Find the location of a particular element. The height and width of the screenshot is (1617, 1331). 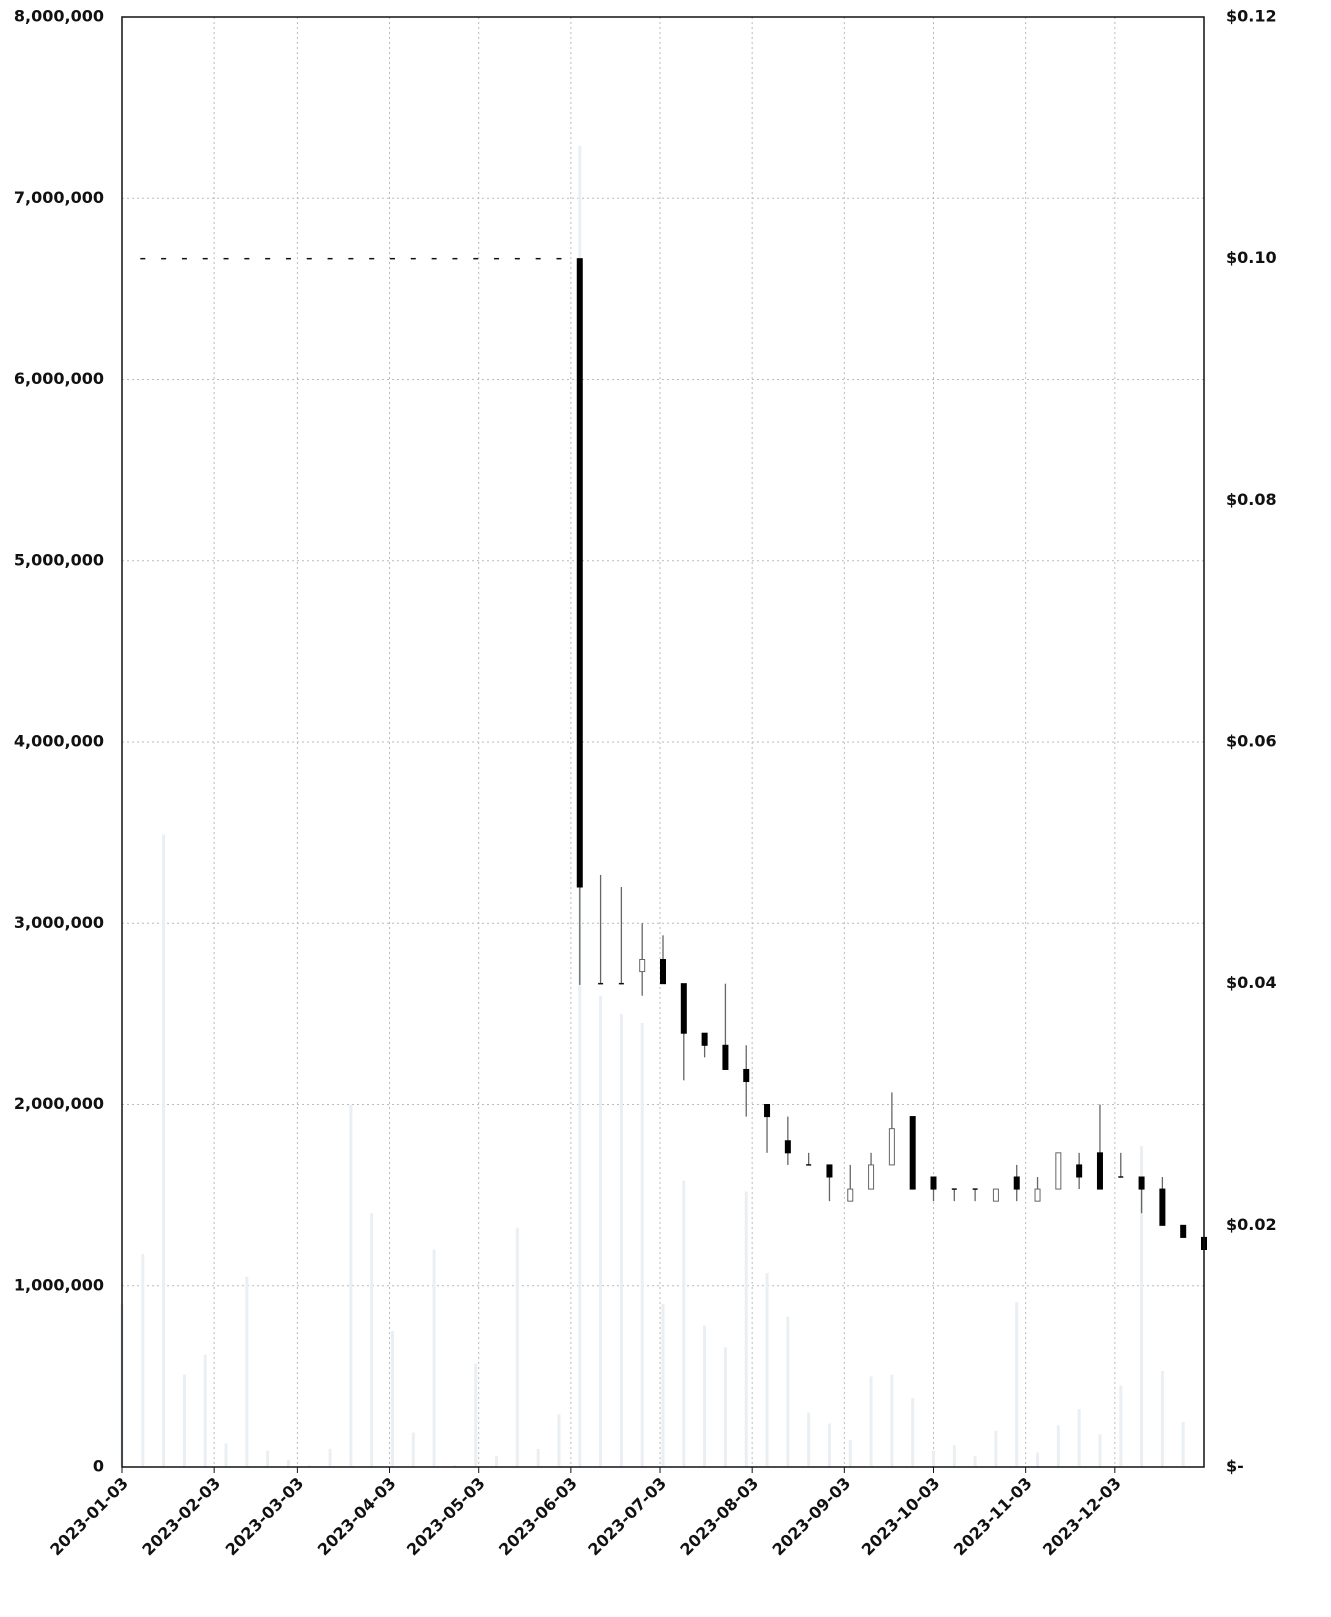

y2-tick-label: $0.02 is located at coordinates (1251, 1224).